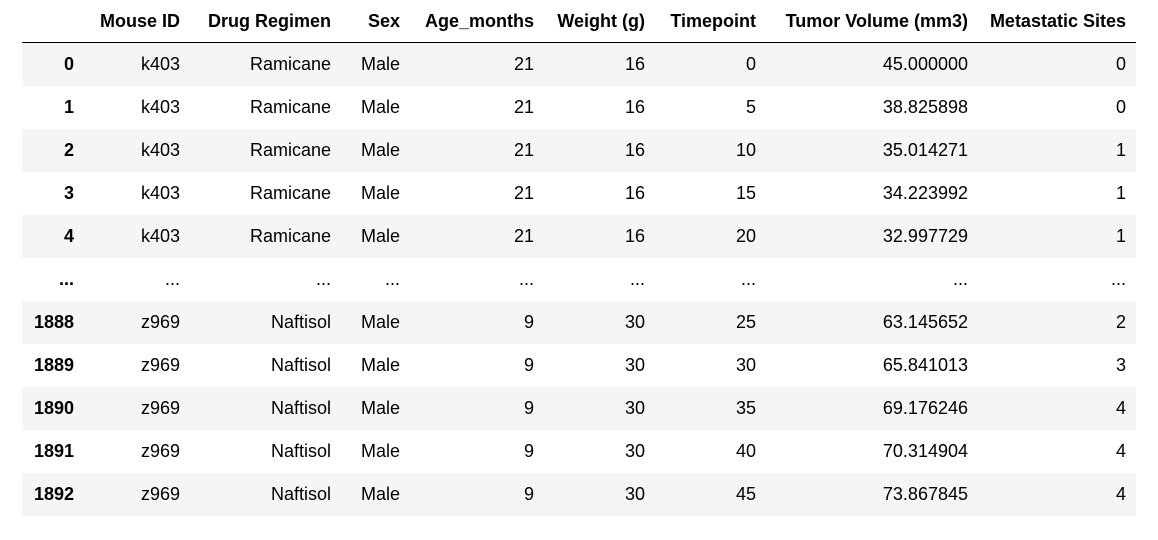 The height and width of the screenshot is (540, 1158). Describe the element at coordinates (53, 451) in the screenshot. I see `row-index: 1891` at that location.